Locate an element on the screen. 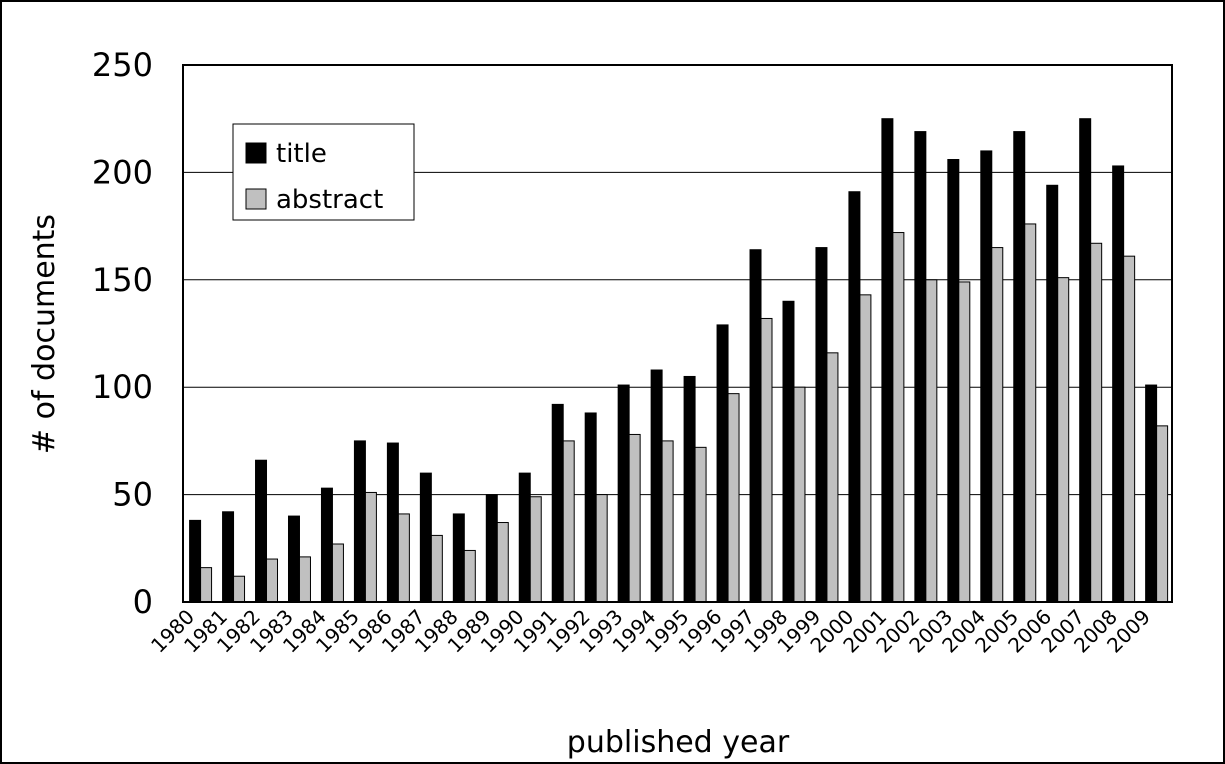 The height and width of the screenshot is (764, 1225). x-axis-label: published year is located at coordinates (678, 742).